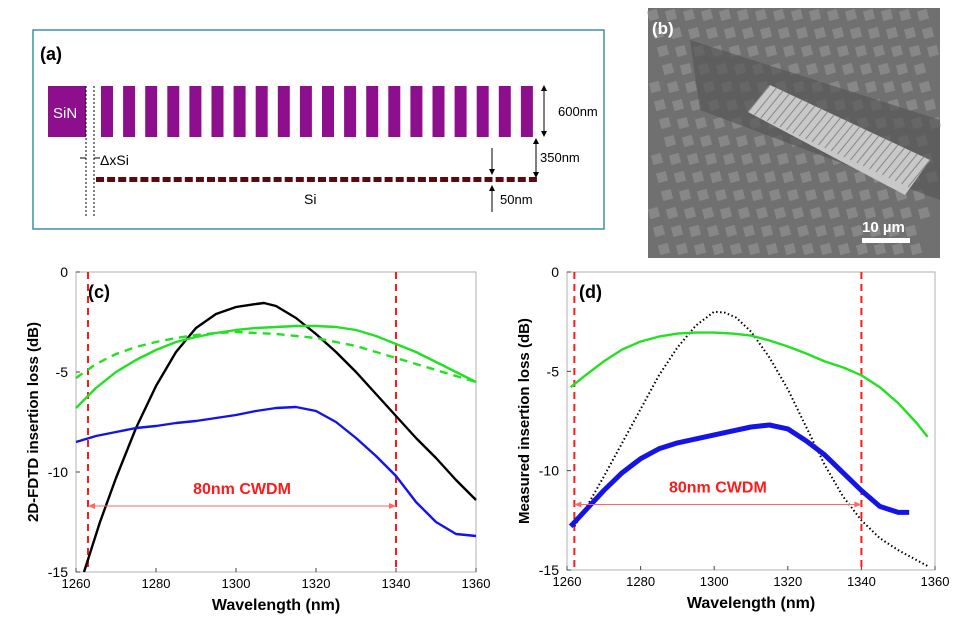 The height and width of the screenshot is (624, 959). What do you see at coordinates (114, 160) in the screenshot?
I see `offset-label: ΔxSi` at bounding box center [114, 160].